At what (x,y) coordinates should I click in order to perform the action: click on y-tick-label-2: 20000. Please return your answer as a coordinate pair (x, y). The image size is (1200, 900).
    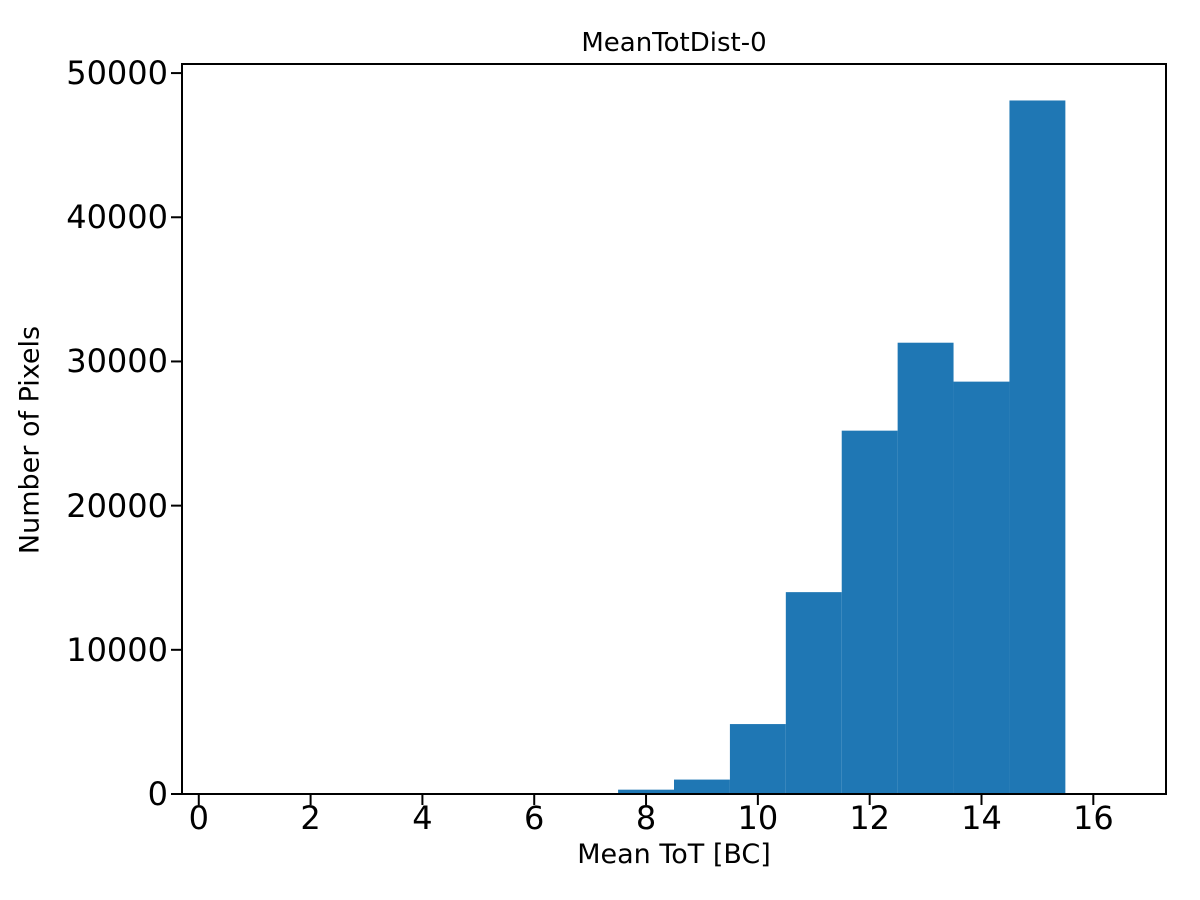
    Looking at the image, I should click on (117, 505).